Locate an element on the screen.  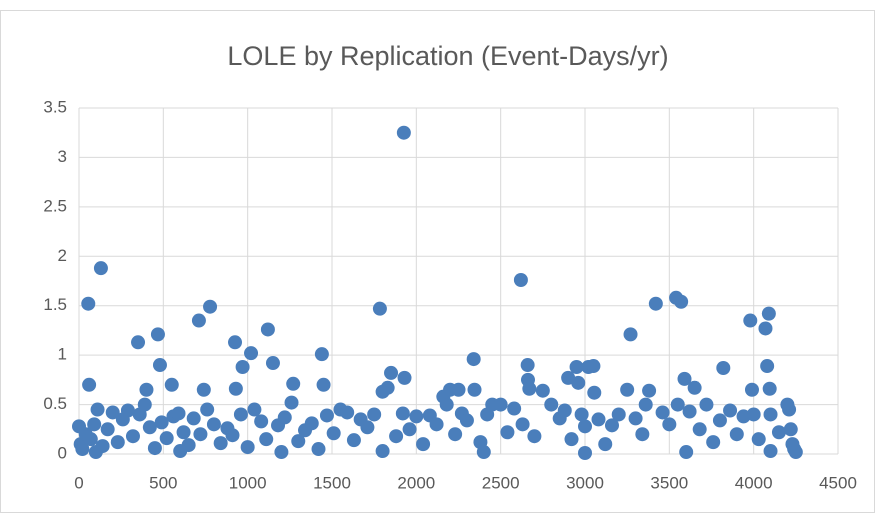
x-tick-label: 3000 is located at coordinates (585, 482).